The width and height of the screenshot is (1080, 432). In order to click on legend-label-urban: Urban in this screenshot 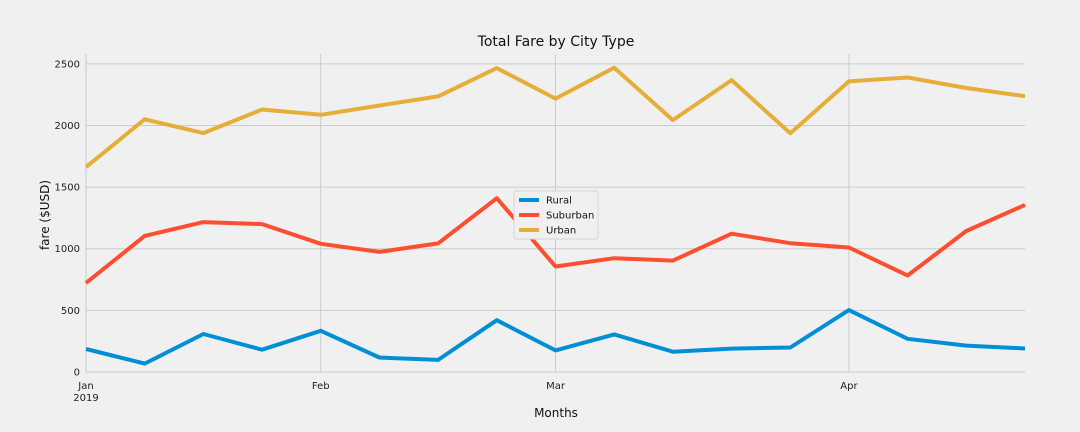, I will do `click(561, 231)`.